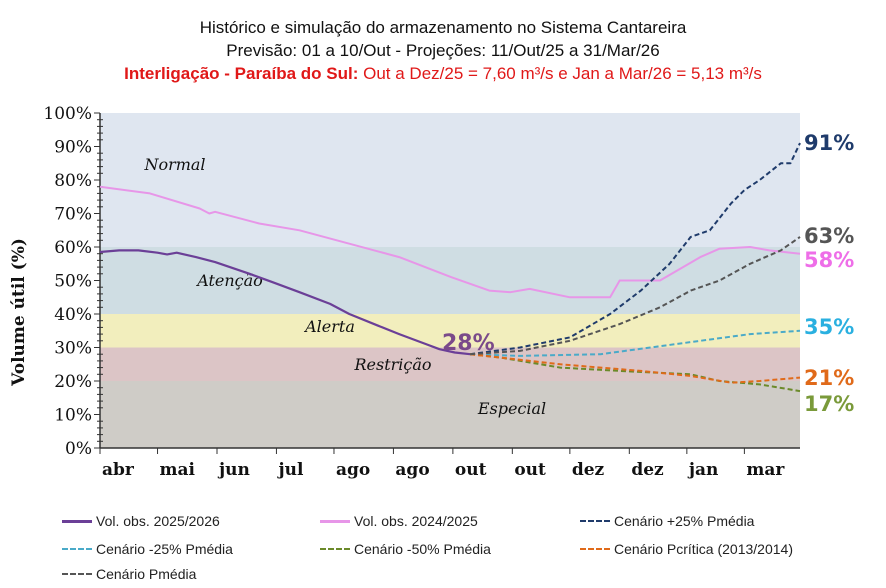 This screenshot has height=588, width=886. Describe the element at coordinates (829, 236) in the screenshot. I see `end-value-label: 63%` at that location.